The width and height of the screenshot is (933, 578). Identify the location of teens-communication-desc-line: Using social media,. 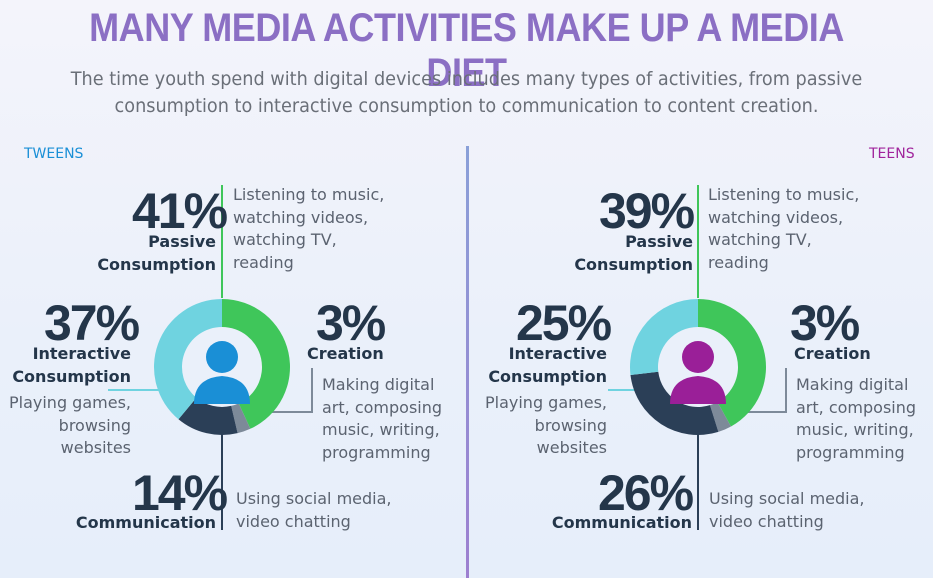
(787, 498).